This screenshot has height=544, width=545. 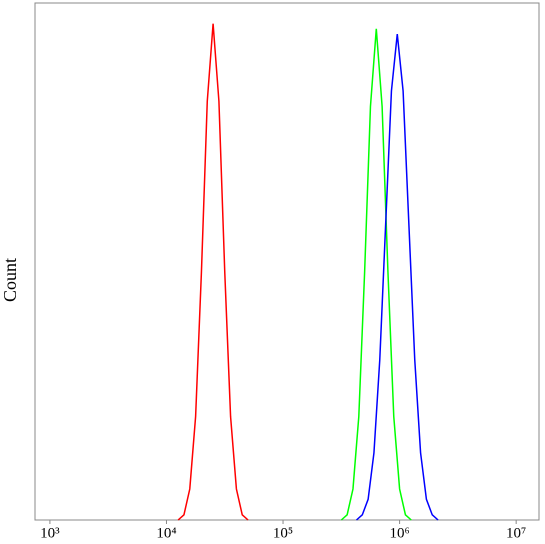 I want to click on x-tick-label: 10³, so click(x=50, y=533).